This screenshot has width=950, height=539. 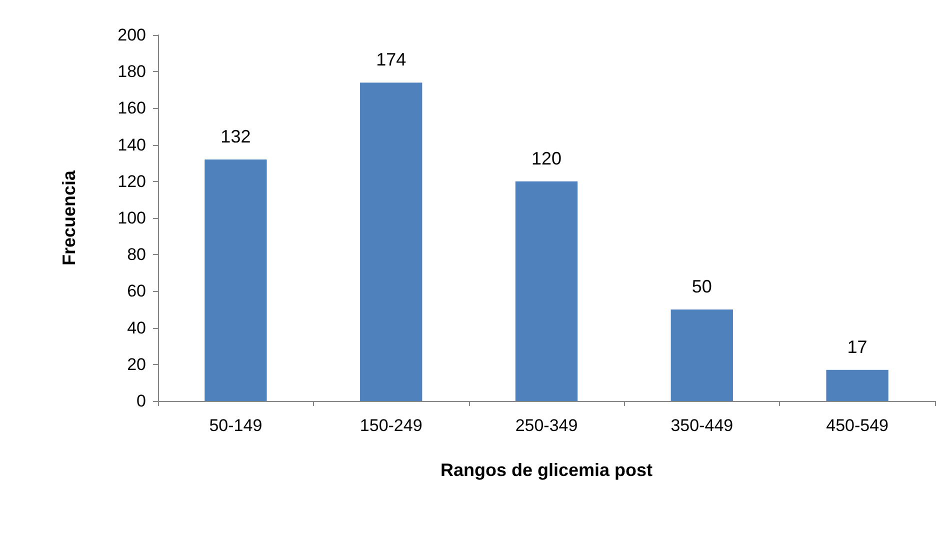 What do you see at coordinates (69, 217) in the screenshot?
I see `y-axis-title: Frecuencia` at bounding box center [69, 217].